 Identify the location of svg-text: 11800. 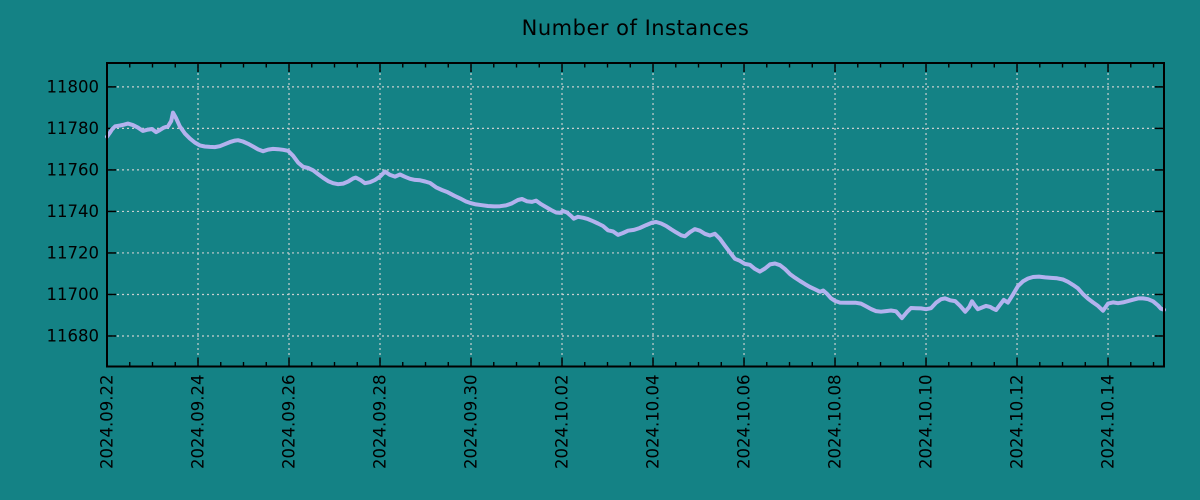
(73, 86).